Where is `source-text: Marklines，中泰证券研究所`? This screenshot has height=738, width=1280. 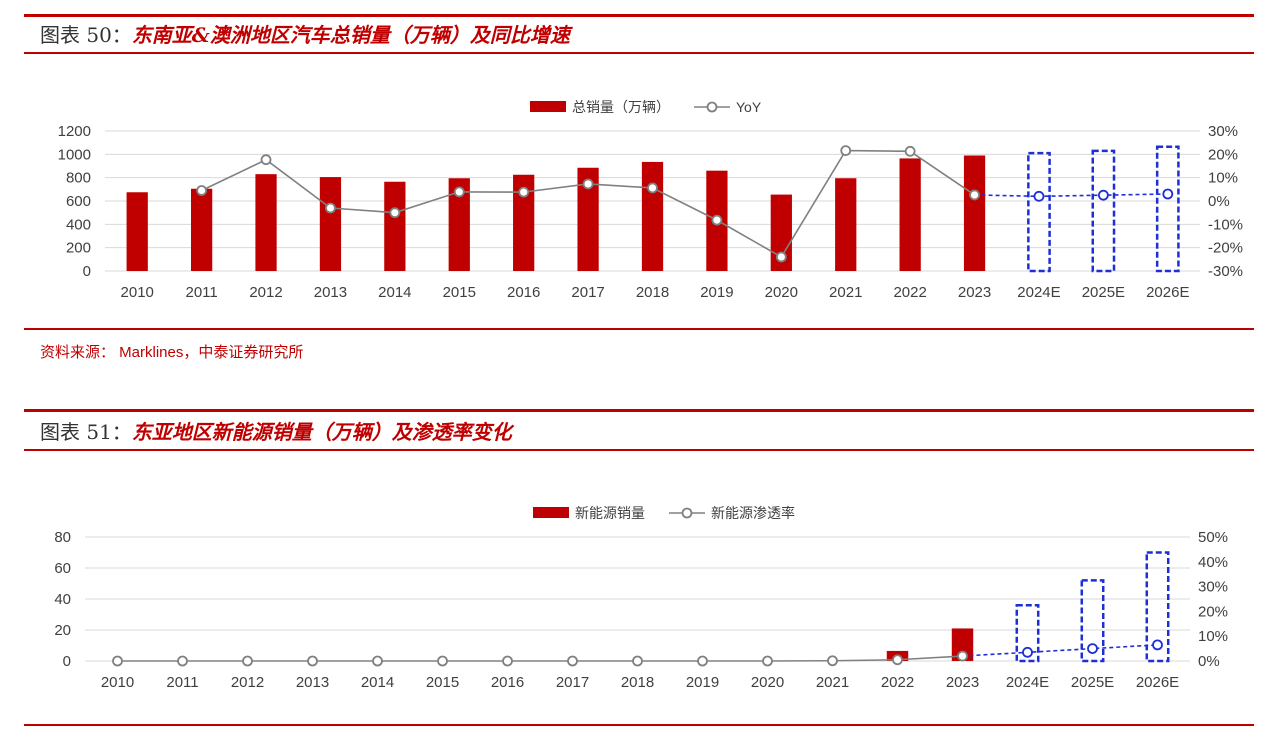
source-text: Marklines，中泰证券研究所 is located at coordinates (209, 352).